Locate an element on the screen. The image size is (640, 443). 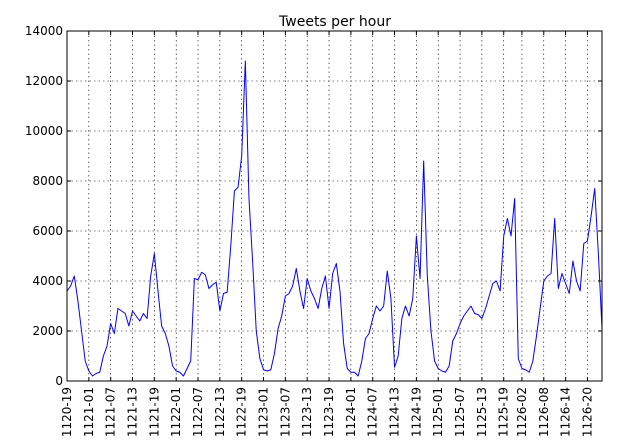
y-tick-label: 8000 is located at coordinates (47, 181).